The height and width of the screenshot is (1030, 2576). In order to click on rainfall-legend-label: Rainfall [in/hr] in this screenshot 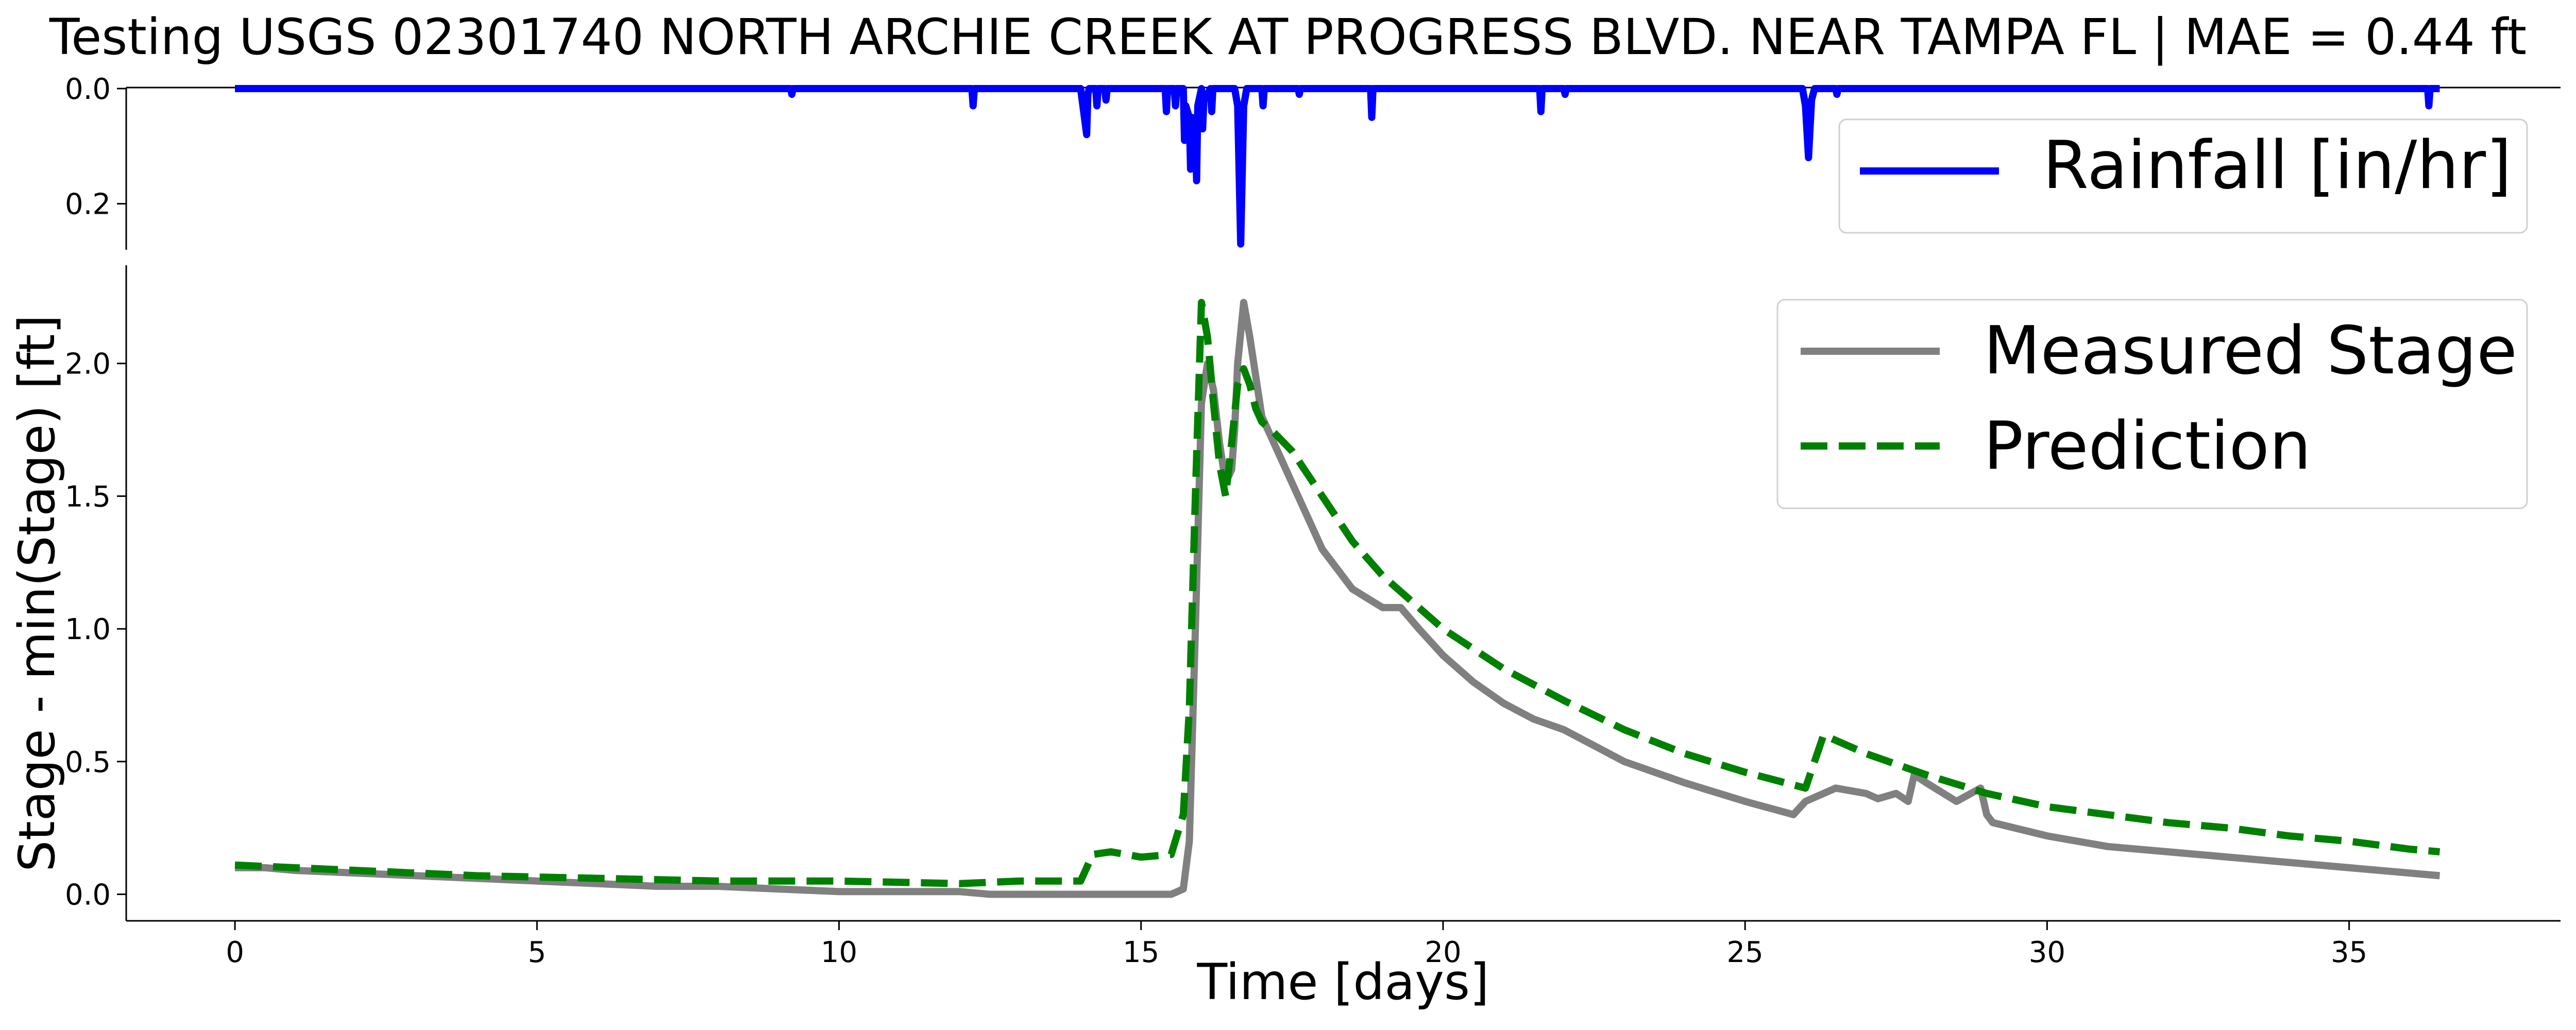, I will do `click(2277, 165)`.